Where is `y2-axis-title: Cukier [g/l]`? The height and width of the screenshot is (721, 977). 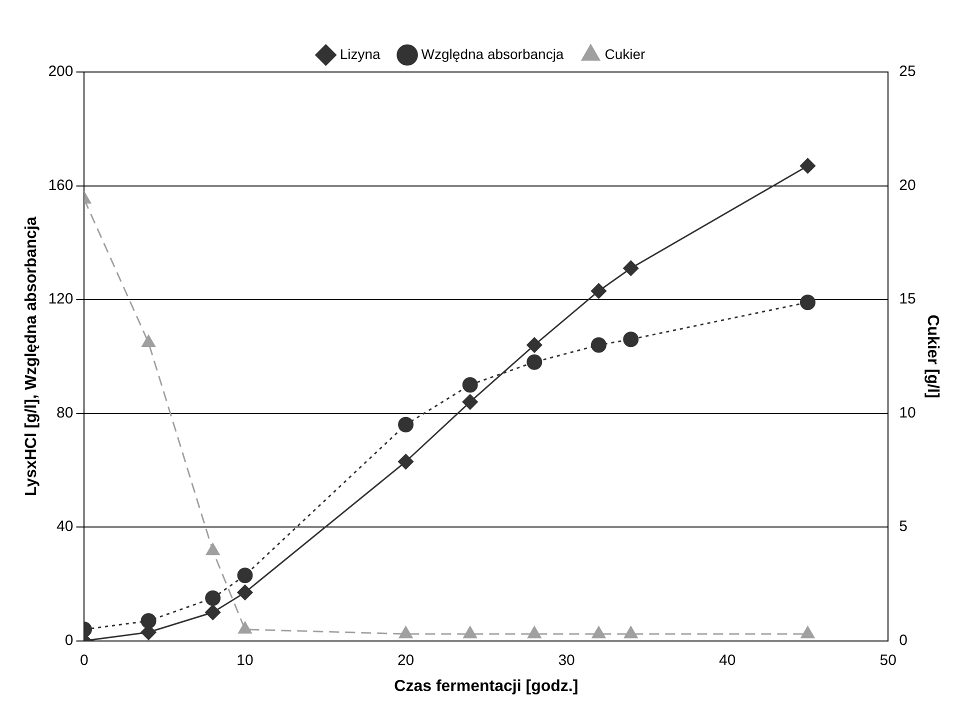 y2-axis-title: Cukier [g/l] is located at coordinates (932, 356).